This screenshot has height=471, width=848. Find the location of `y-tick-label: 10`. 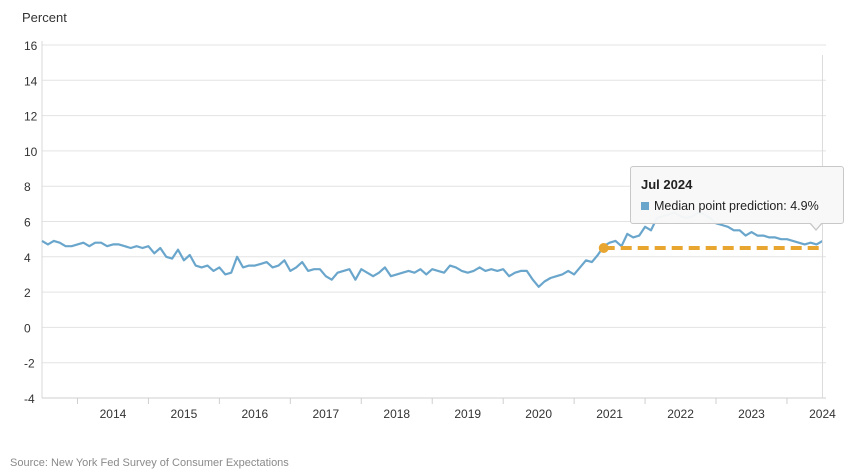

y-tick-label: 10 is located at coordinates (31, 152).